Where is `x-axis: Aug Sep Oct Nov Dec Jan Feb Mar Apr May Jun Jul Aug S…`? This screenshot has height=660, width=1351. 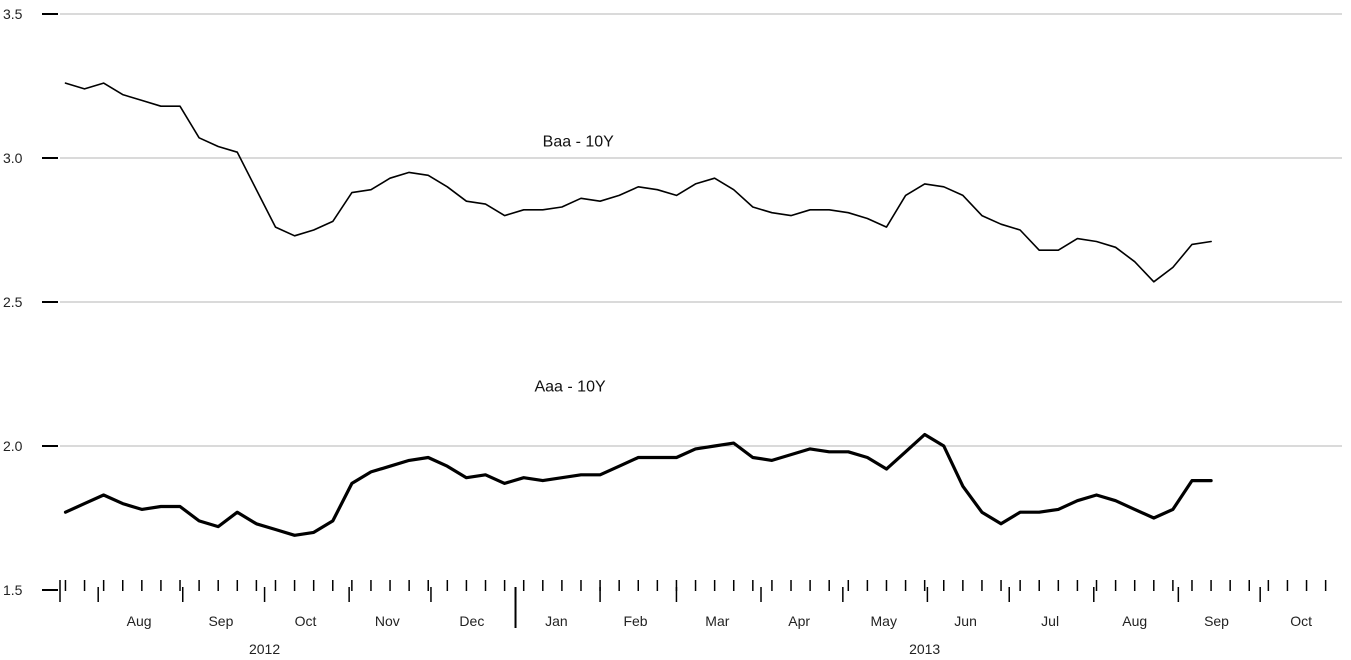
x-axis: Aug Sep Oct Nov Dec Jan Feb Mar Apr May Jun Jul Aug S… is located at coordinates (693, 618).